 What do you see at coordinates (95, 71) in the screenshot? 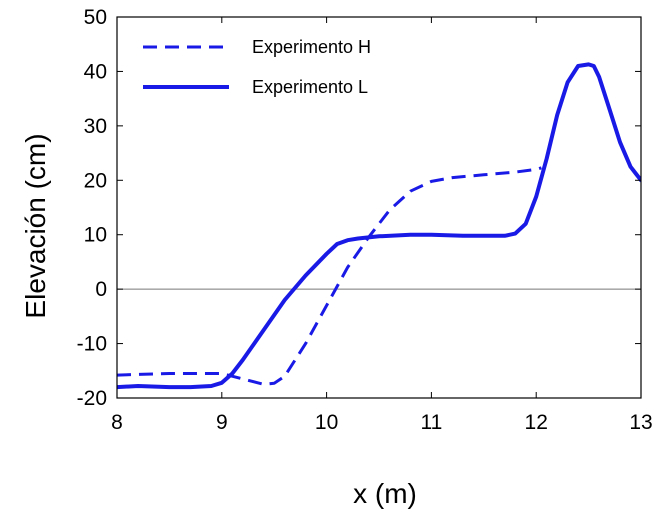
I see `y-tick-label: 40` at bounding box center [95, 71].